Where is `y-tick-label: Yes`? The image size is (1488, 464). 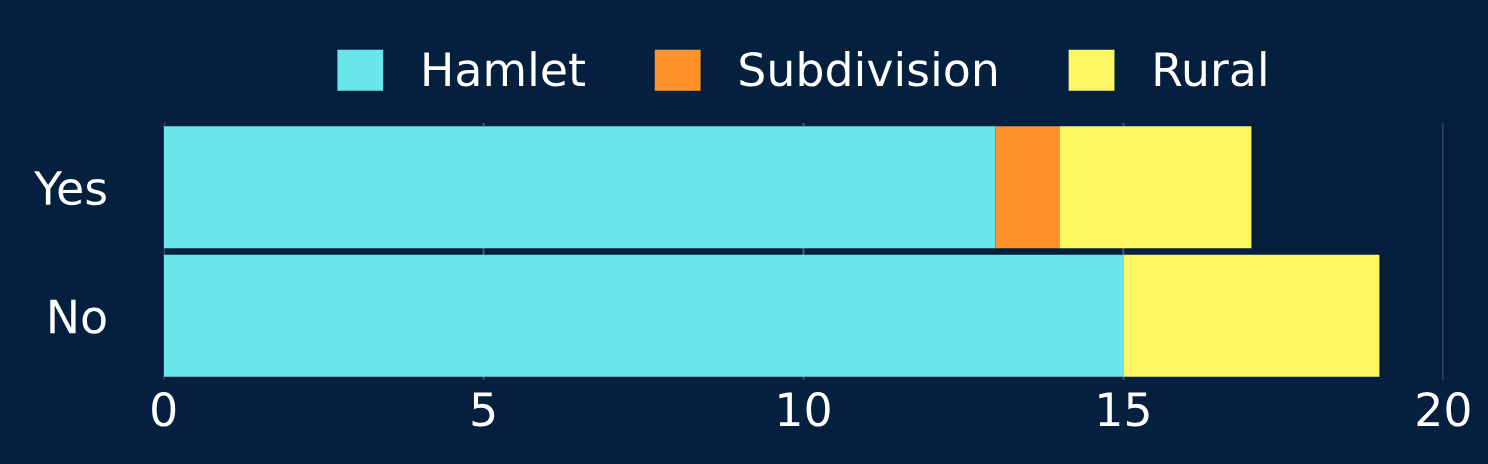
y-tick-label: Yes is located at coordinates (70, 188).